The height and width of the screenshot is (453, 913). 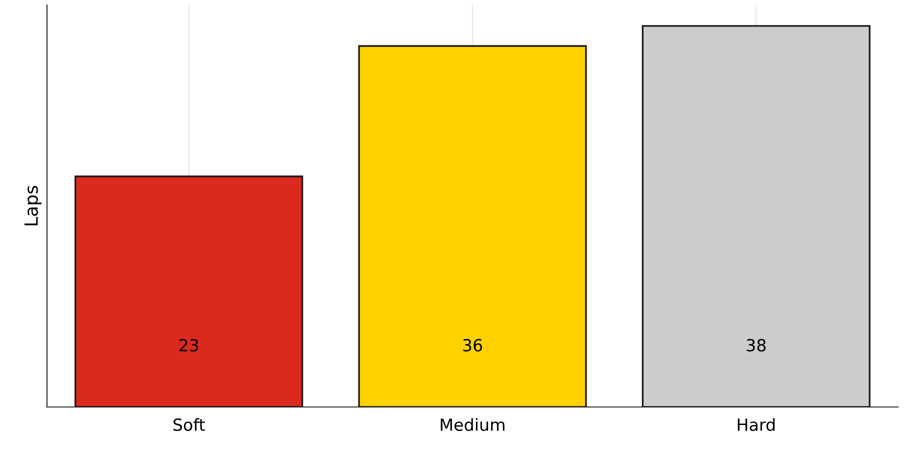 I want to click on data-label: 36, so click(x=472, y=345).